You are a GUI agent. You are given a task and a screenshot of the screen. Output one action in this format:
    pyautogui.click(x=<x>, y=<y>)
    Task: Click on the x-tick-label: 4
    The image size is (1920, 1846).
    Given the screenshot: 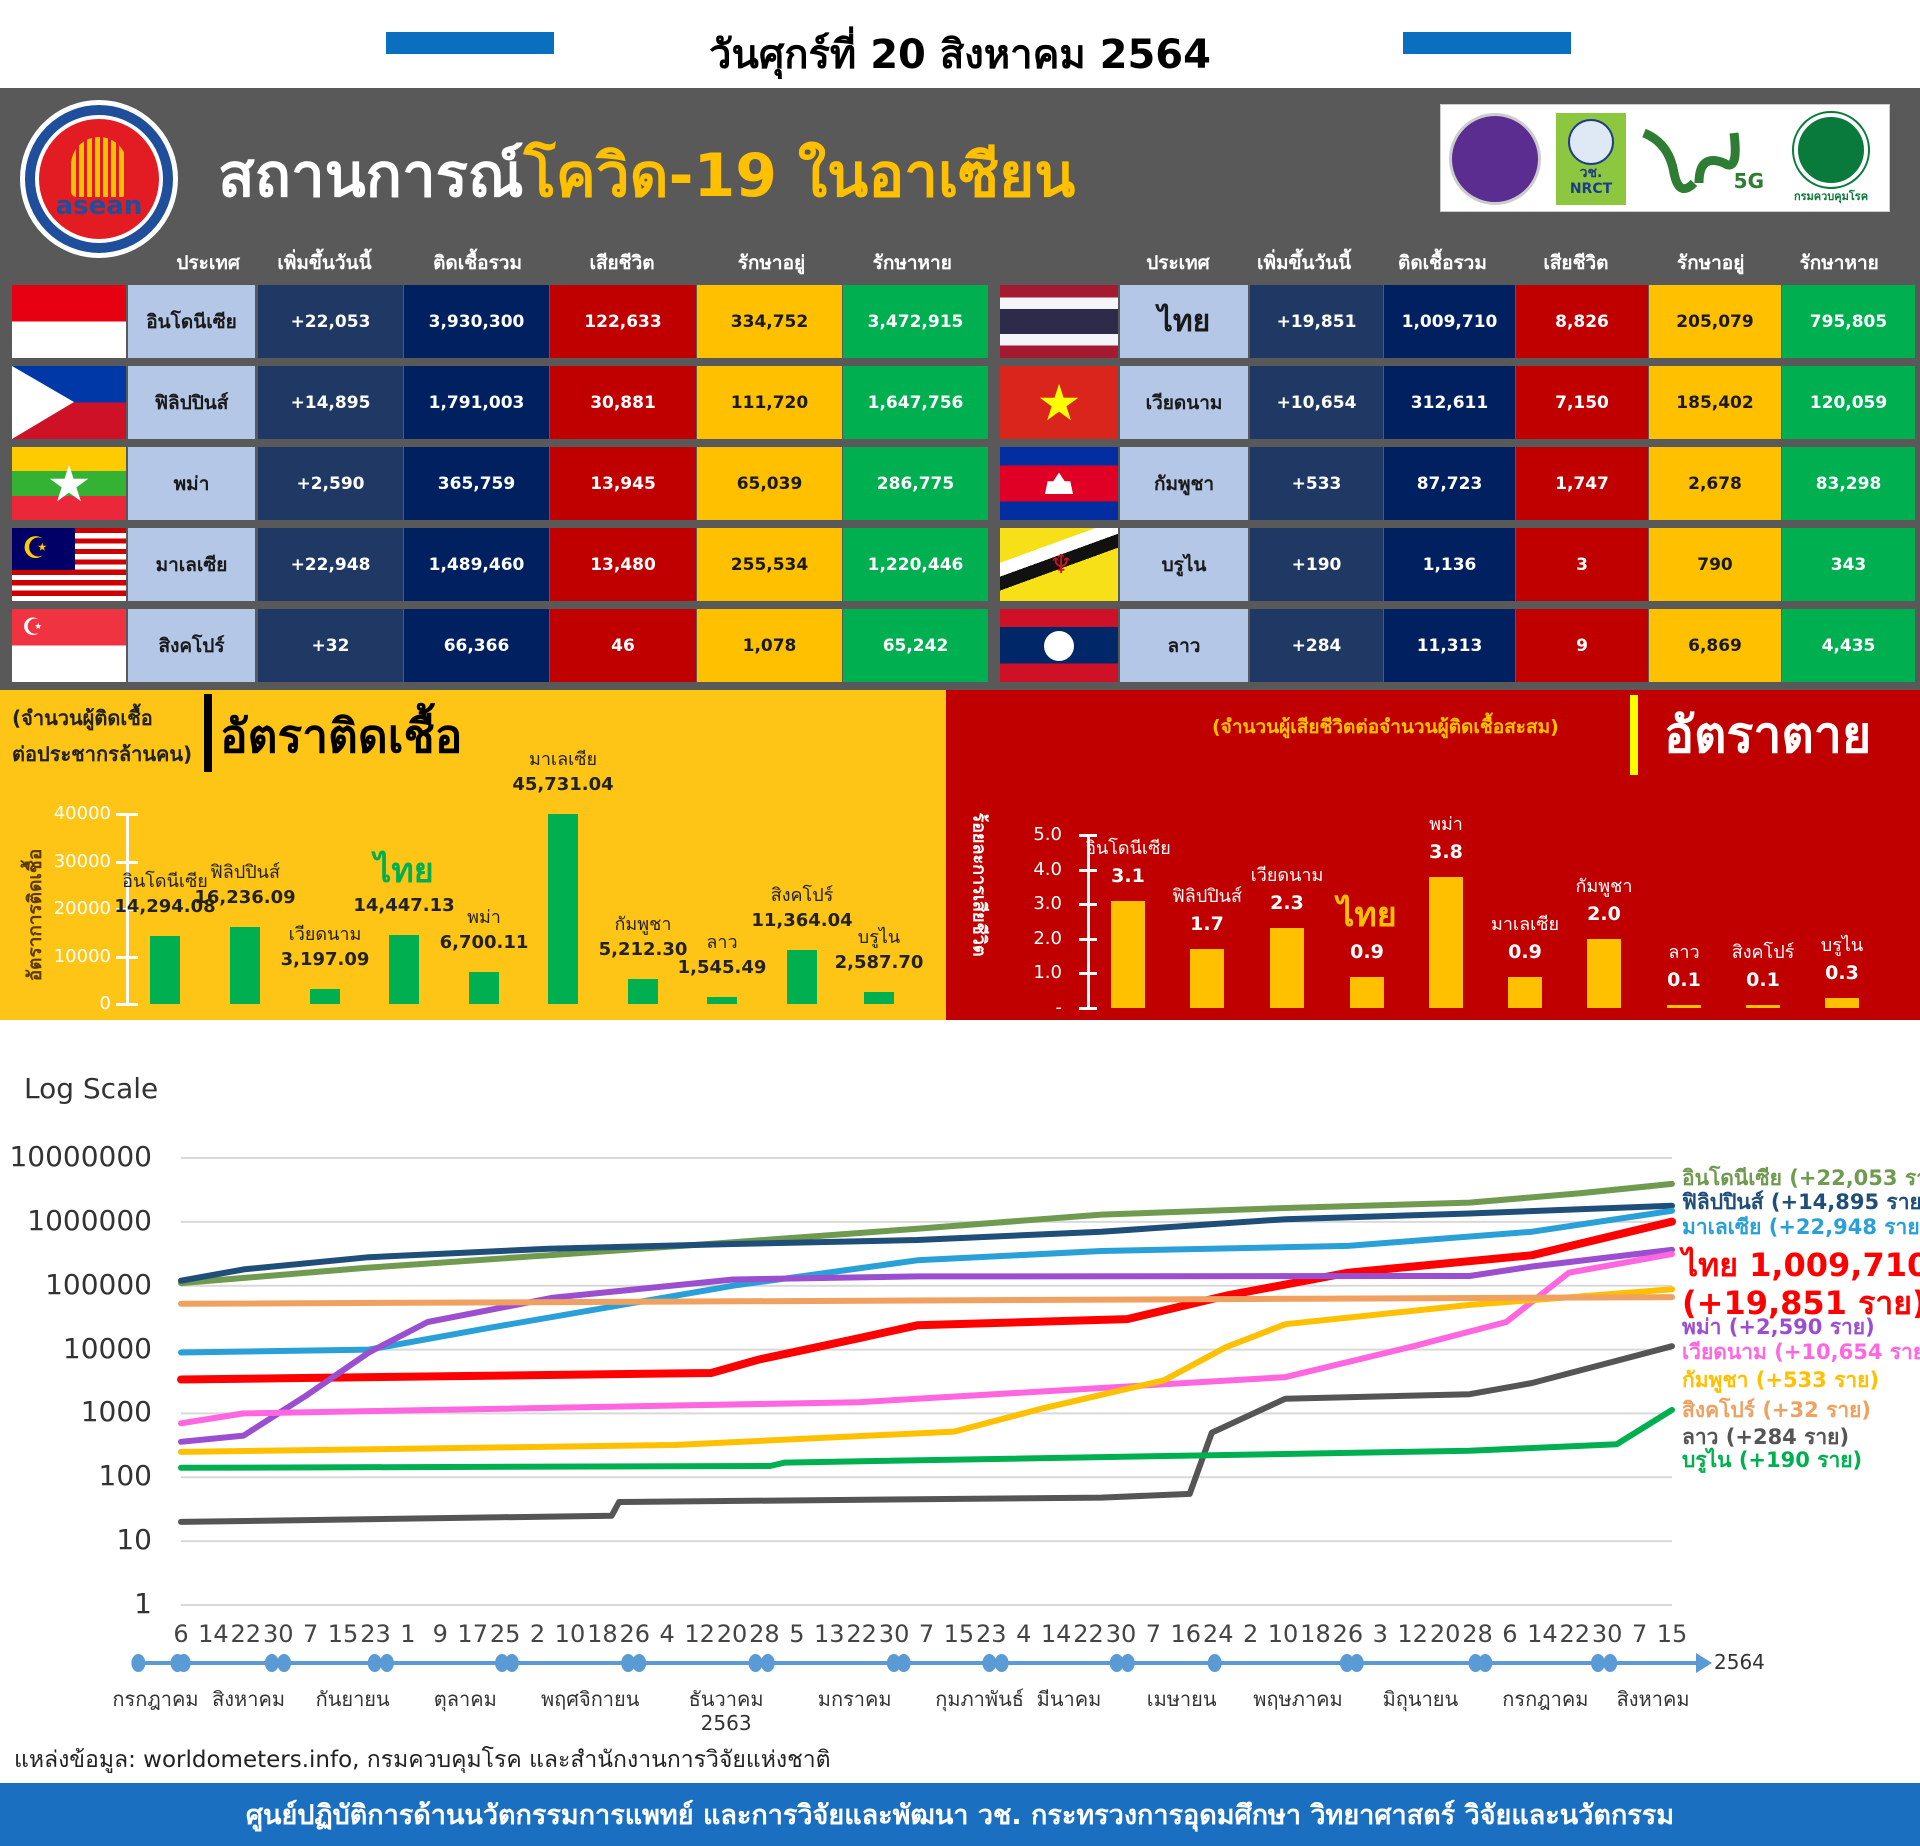 What is the action you would take?
    pyautogui.click(x=1024, y=1634)
    